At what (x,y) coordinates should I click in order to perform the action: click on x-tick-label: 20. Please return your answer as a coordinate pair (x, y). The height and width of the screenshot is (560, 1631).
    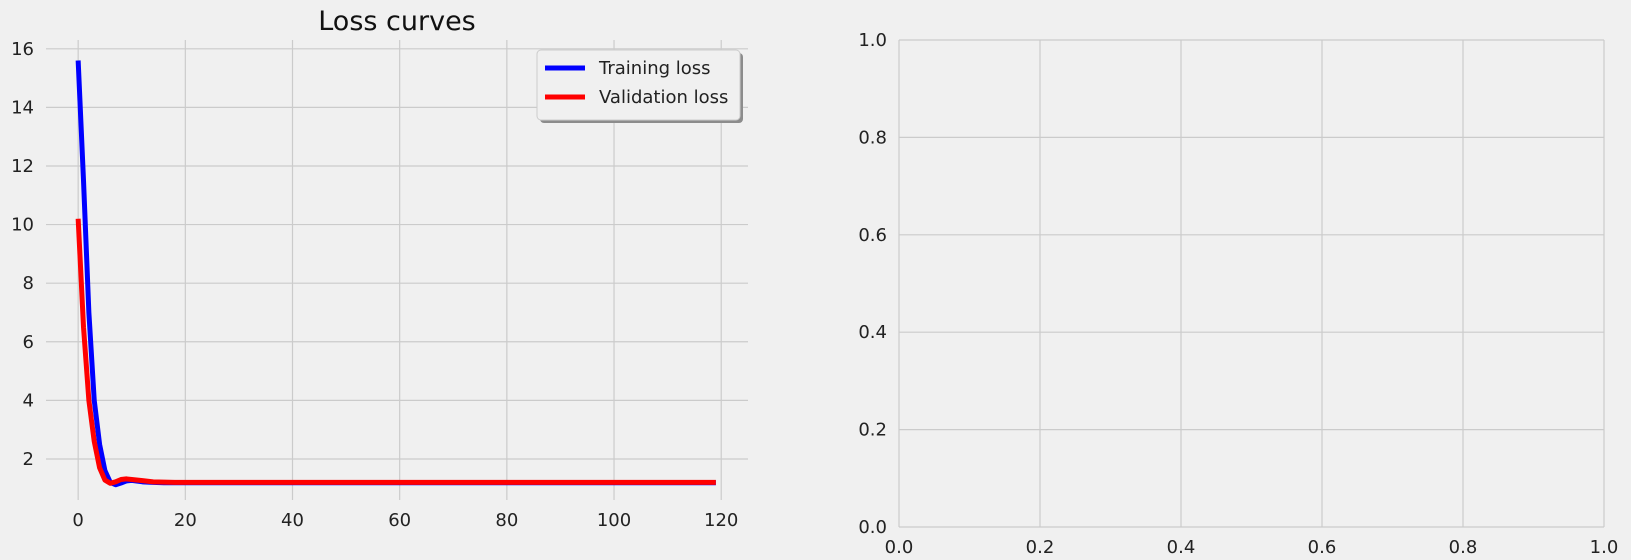
    Looking at the image, I should click on (185, 520).